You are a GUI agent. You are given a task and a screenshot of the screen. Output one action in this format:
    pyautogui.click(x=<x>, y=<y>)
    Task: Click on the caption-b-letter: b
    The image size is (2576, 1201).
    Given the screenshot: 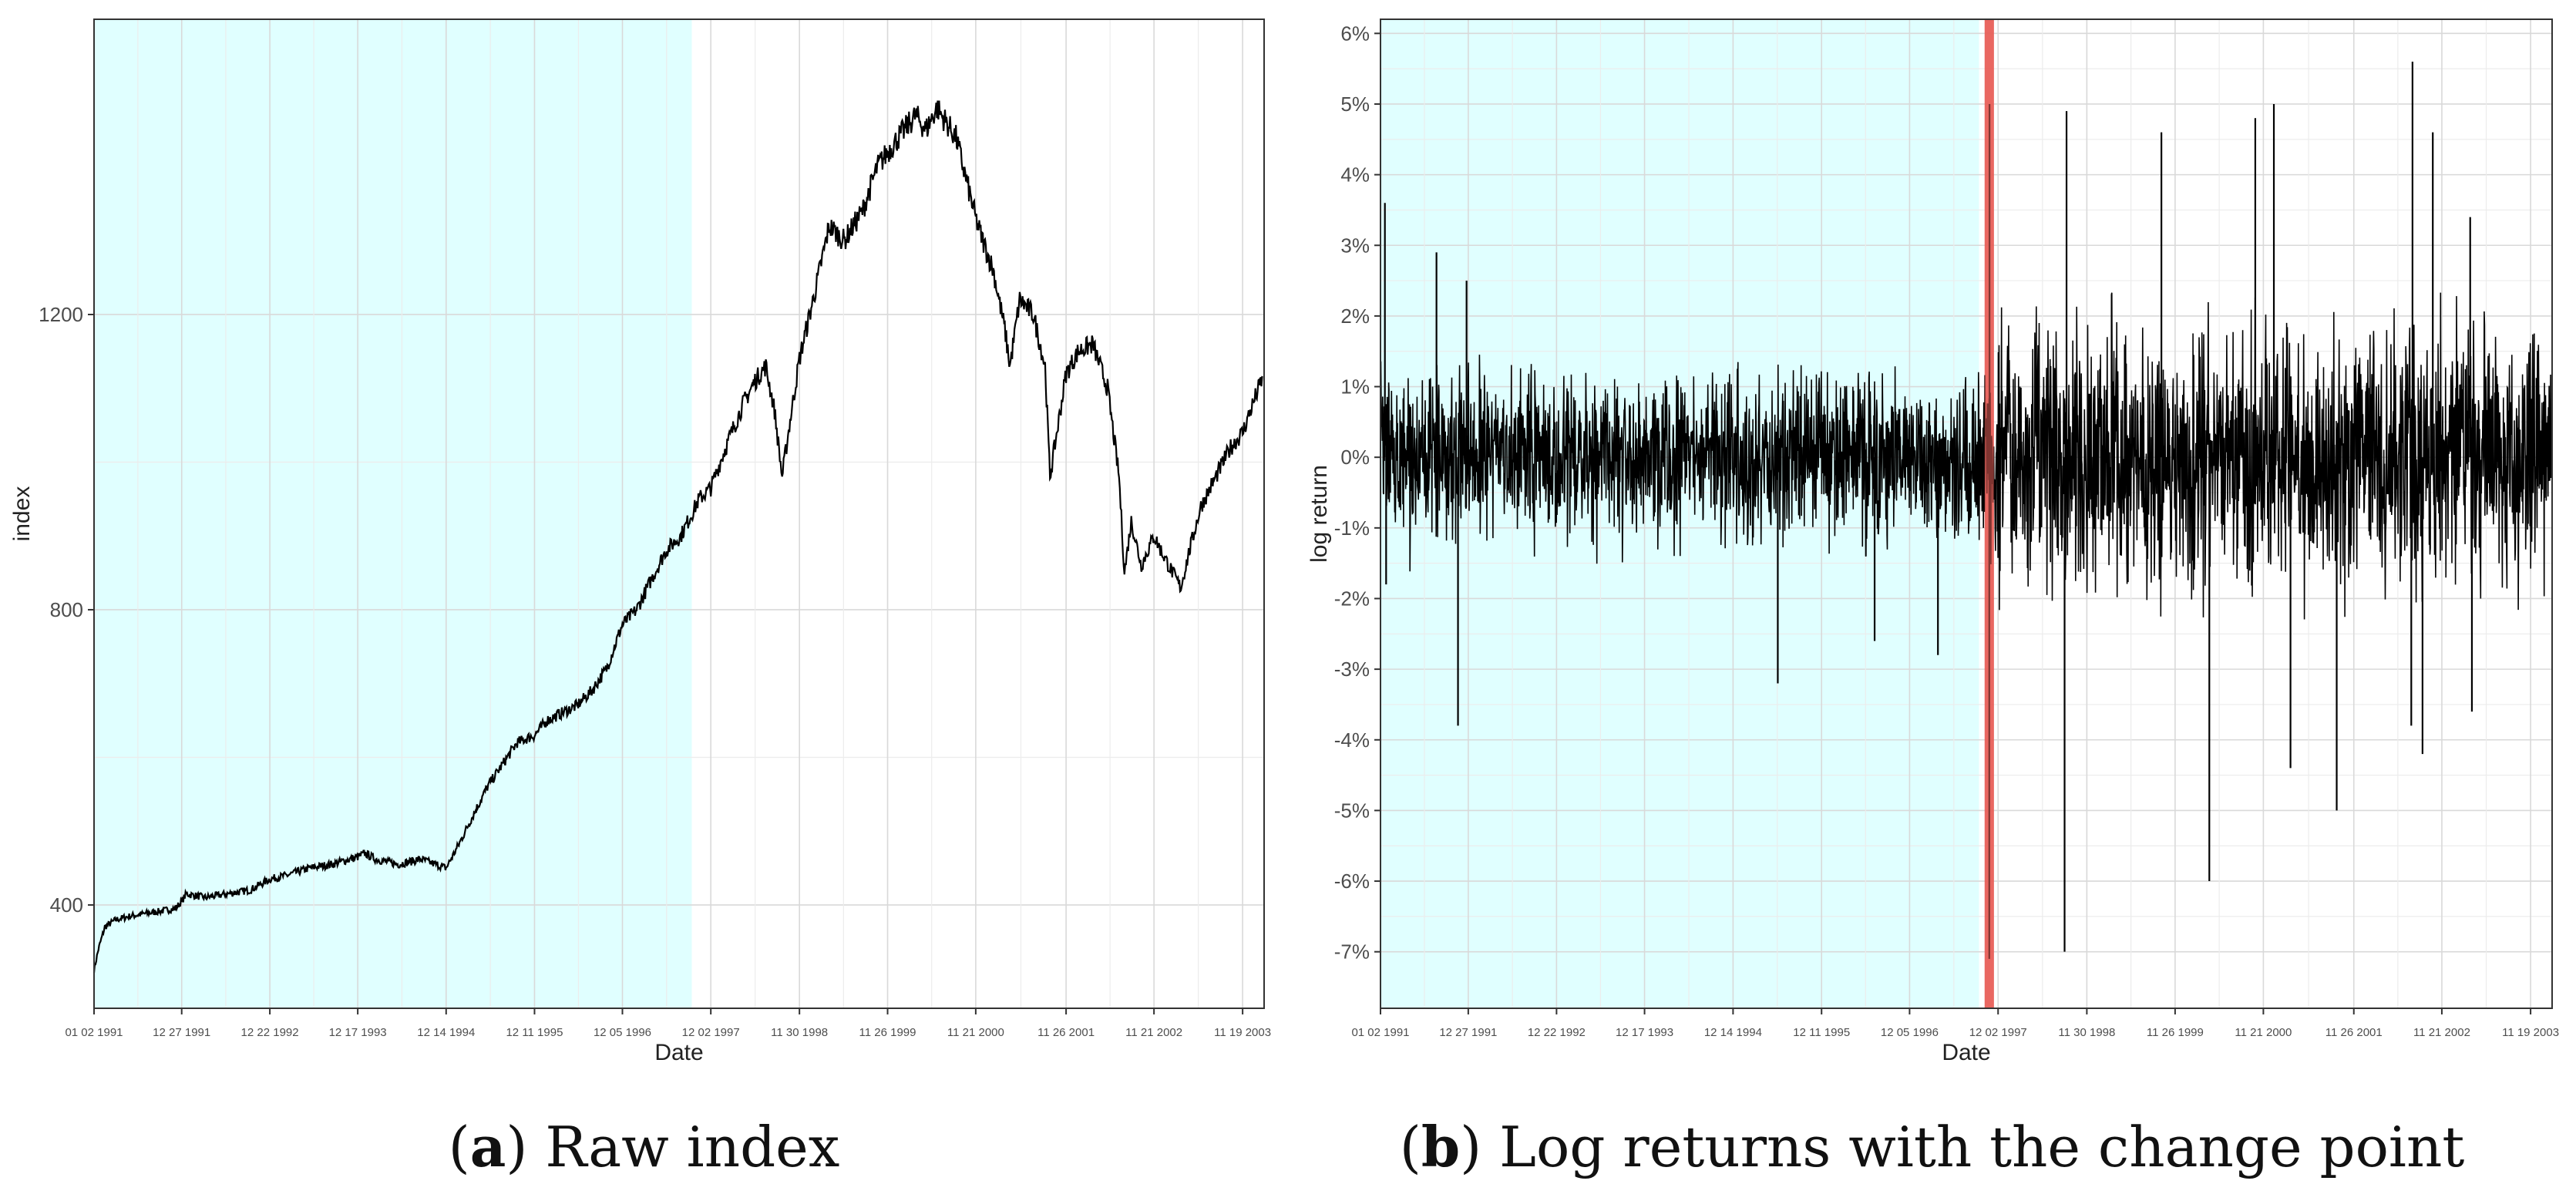 What is the action you would take?
    pyautogui.click(x=1441, y=1146)
    